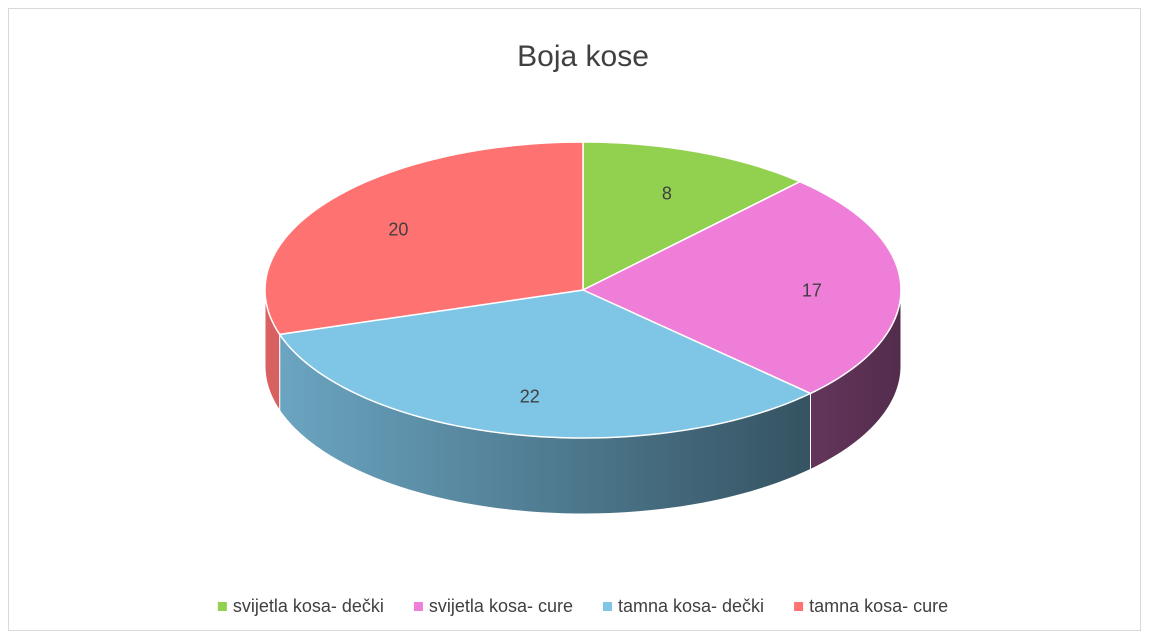 The width and height of the screenshot is (1149, 639). What do you see at coordinates (583, 56) in the screenshot?
I see `chart-title: Boja kose` at bounding box center [583, 56].